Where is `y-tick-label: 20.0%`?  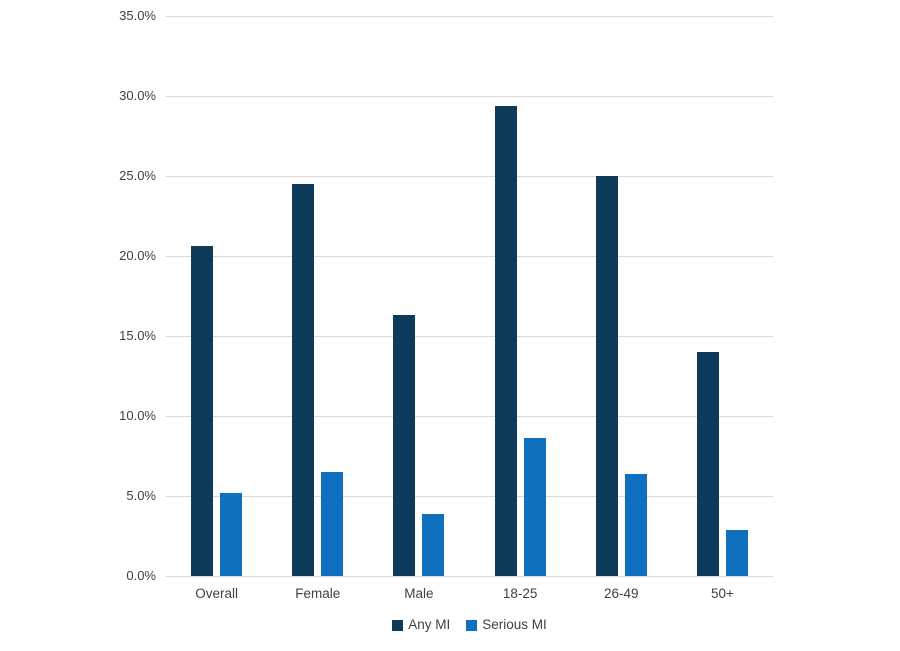
y-tick-label: 20.0% is located at coordinates (137, 255).